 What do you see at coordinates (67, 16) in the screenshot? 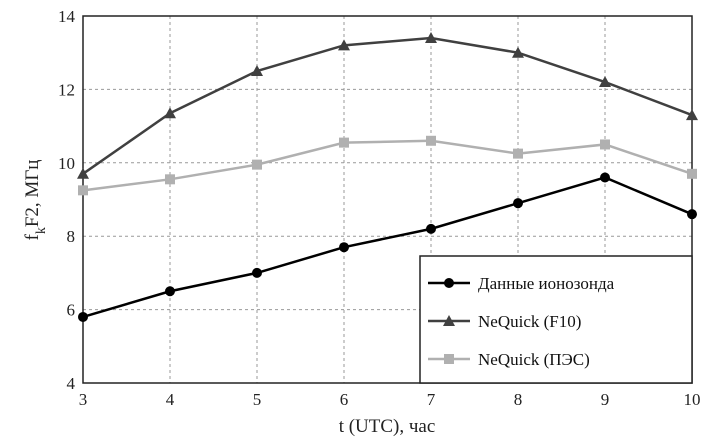
I see `y-tick-label: 14` at bounding box center [67, 16].